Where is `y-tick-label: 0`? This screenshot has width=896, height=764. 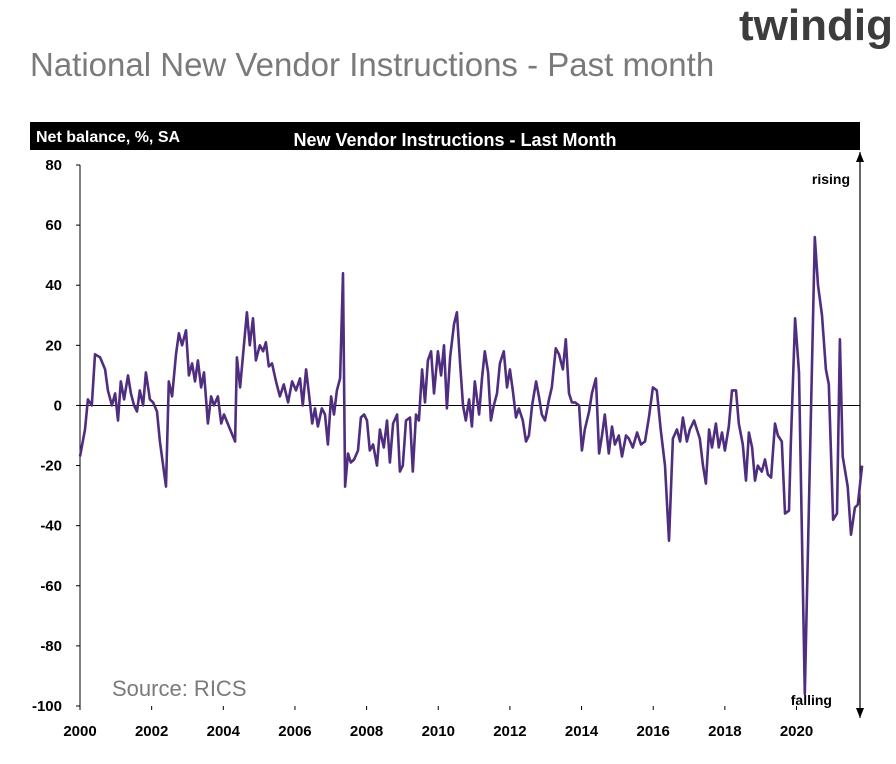
y-tick-label: 0 is located at coordinates (58, 405).